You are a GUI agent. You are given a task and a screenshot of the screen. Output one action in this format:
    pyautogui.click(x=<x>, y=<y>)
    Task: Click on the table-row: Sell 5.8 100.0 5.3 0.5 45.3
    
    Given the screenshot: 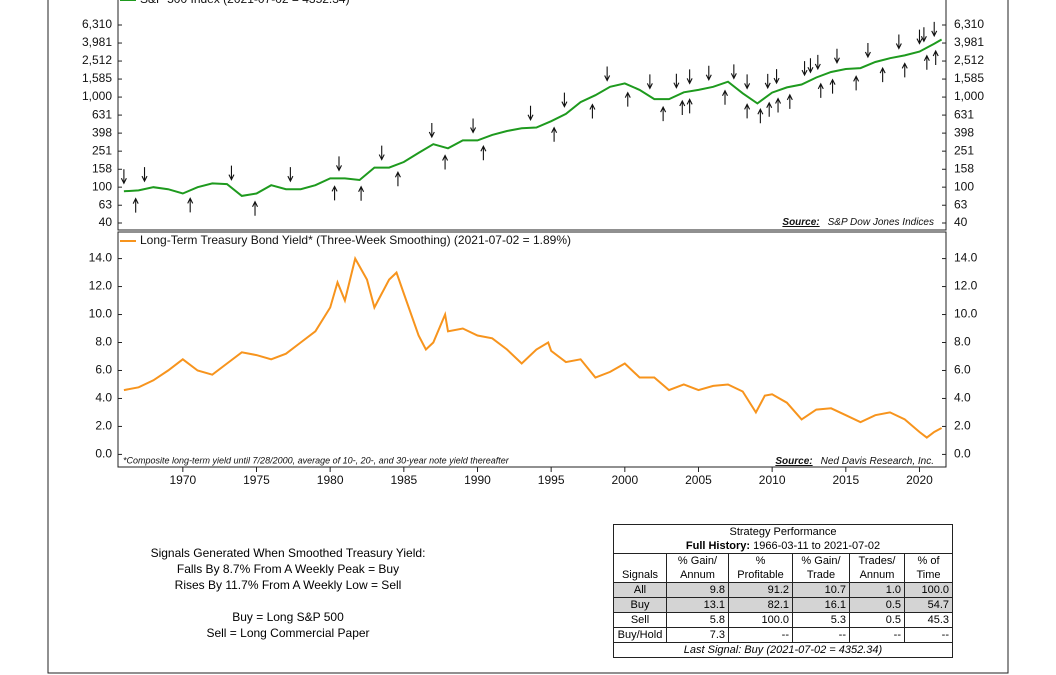 What is the action you would take?
    pyautogui.click(x=783, y=620)
    